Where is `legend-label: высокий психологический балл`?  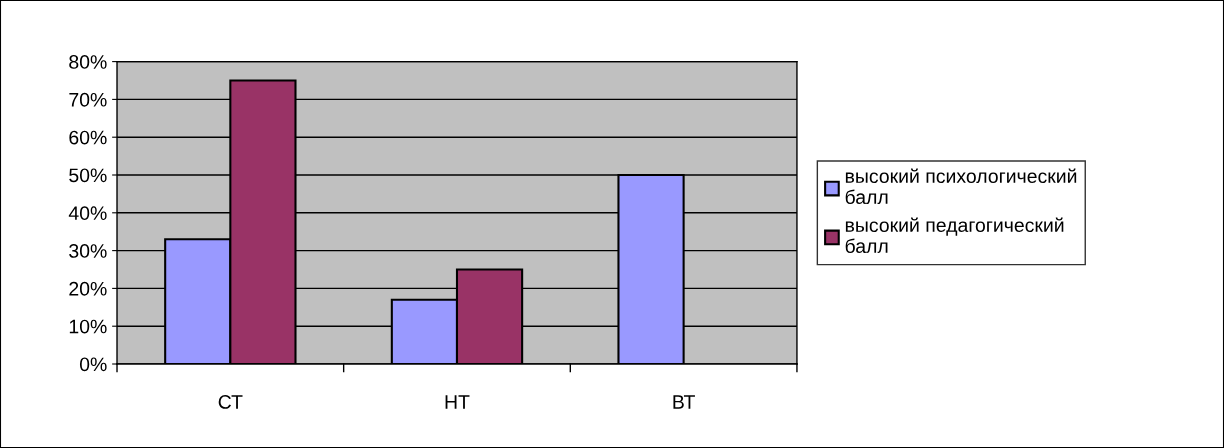
legend-label: высокий психологический балл is located at coordinates (961, 186).